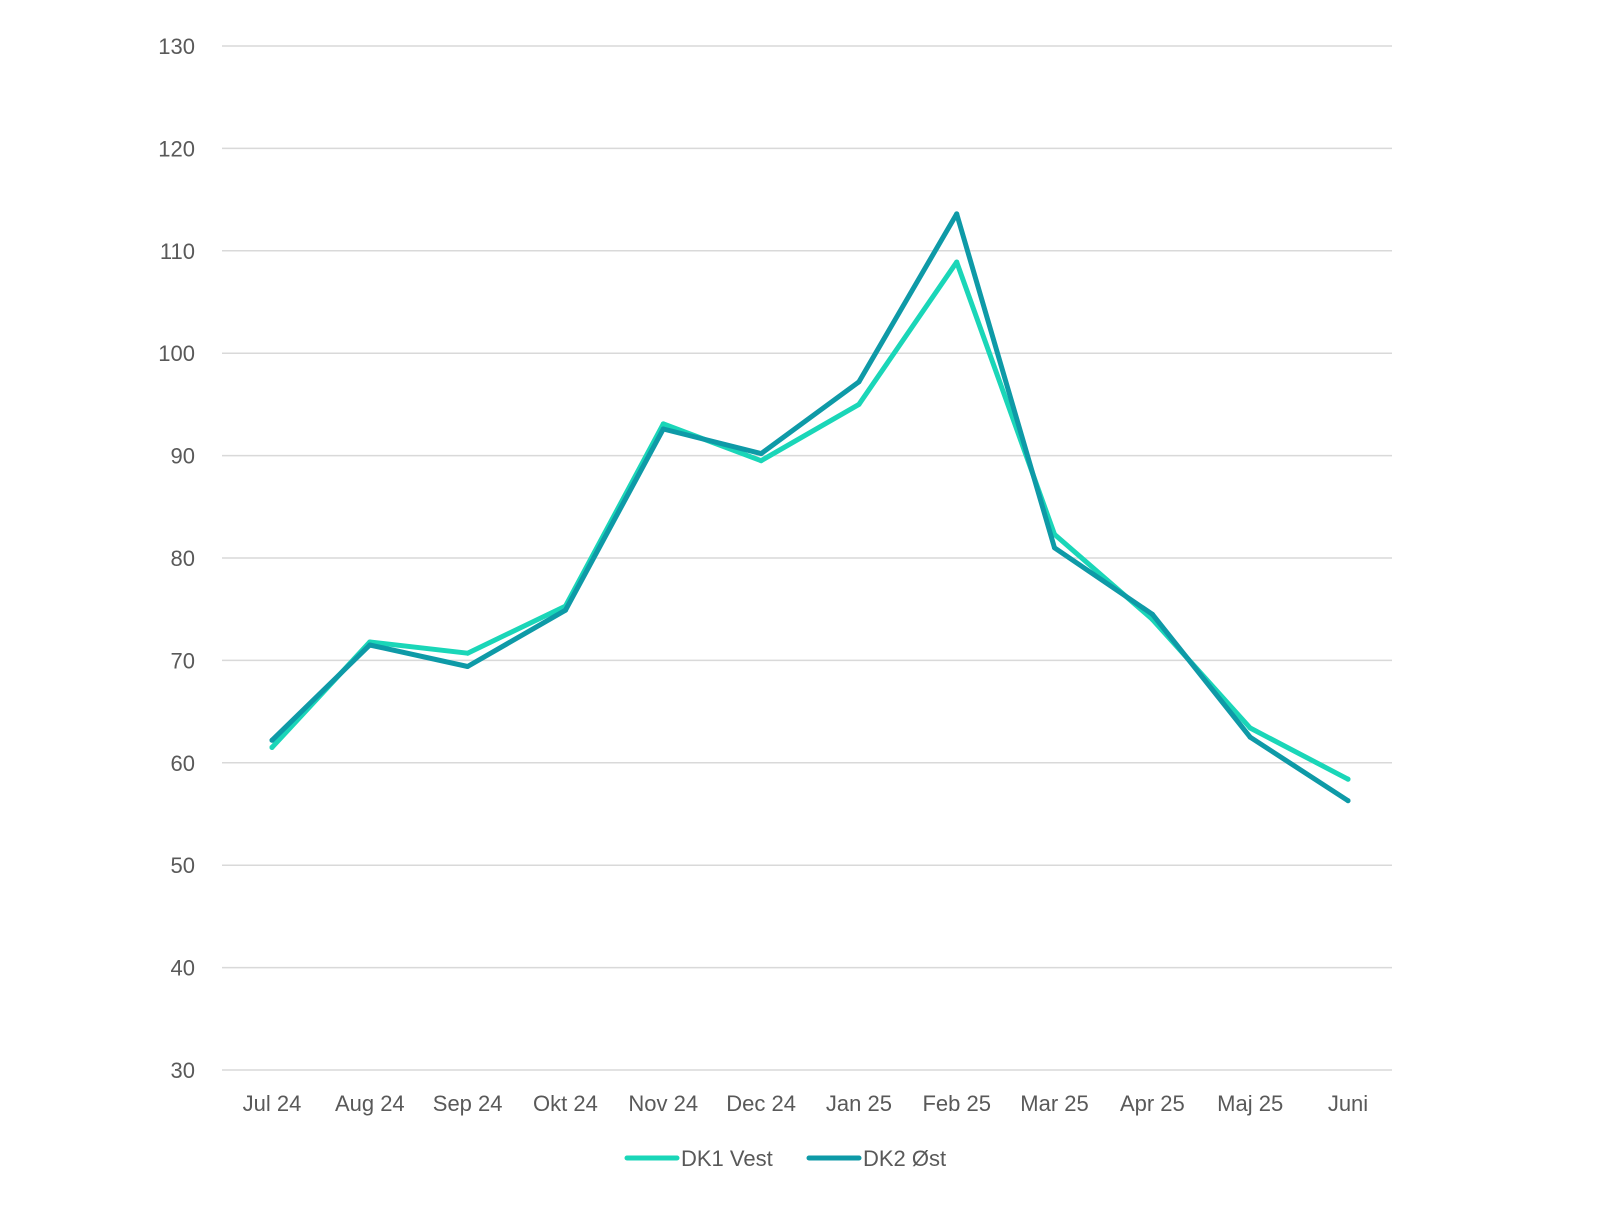  I want to click on x-tick-label: Sep 24, so click(468, 1103).